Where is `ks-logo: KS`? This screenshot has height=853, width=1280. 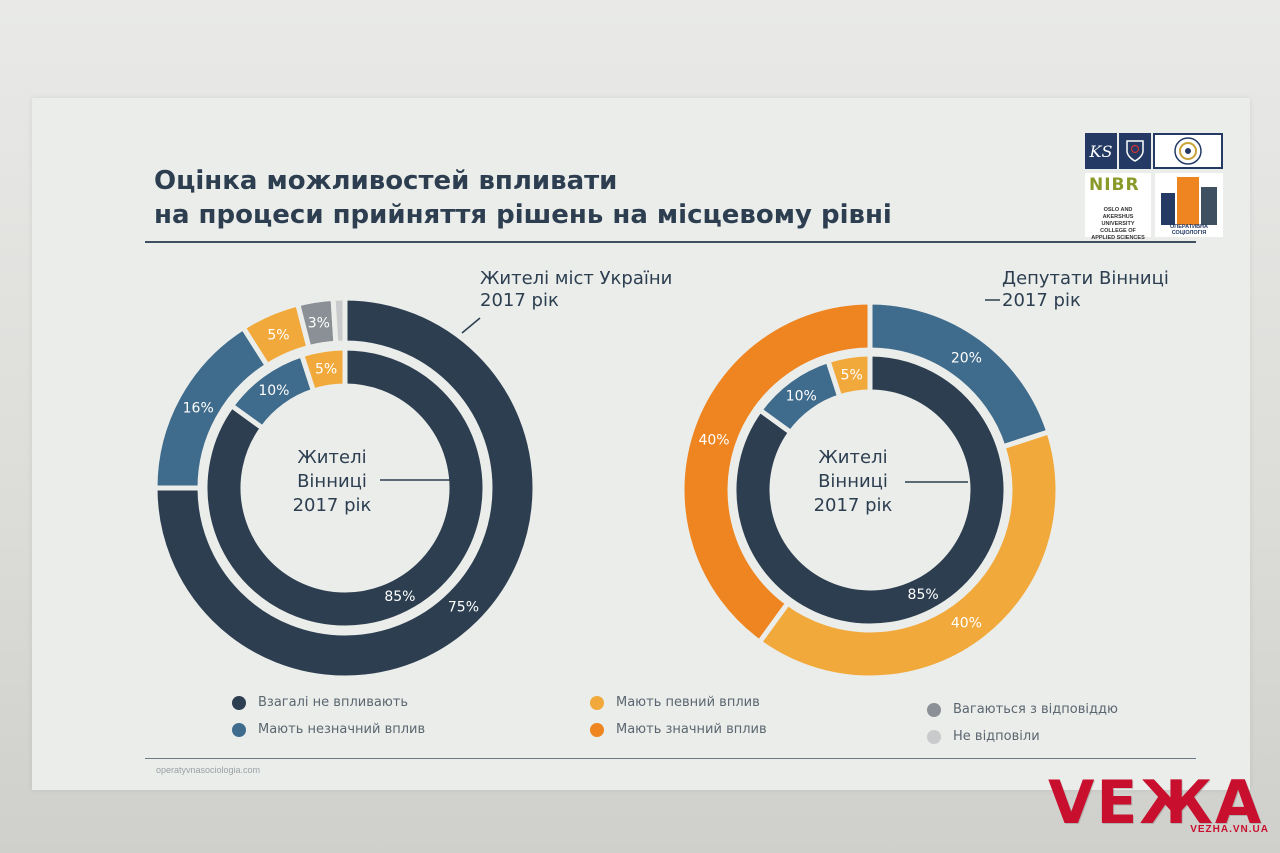
ks-logo: KS is located at coordinates (1101, 151).